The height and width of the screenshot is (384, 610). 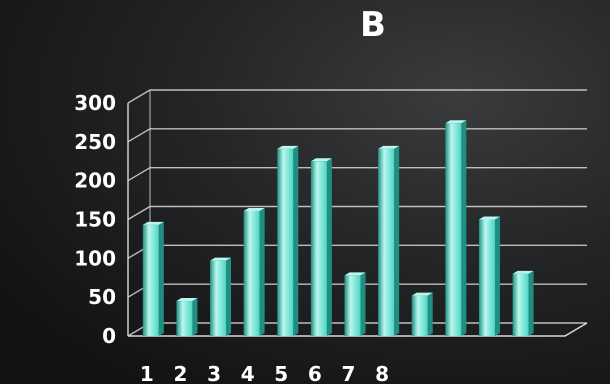 What do you see at coordinates (180, 373) in the screenshot?
I see `x-tick-label: 2` at bounding box center [180, 373].